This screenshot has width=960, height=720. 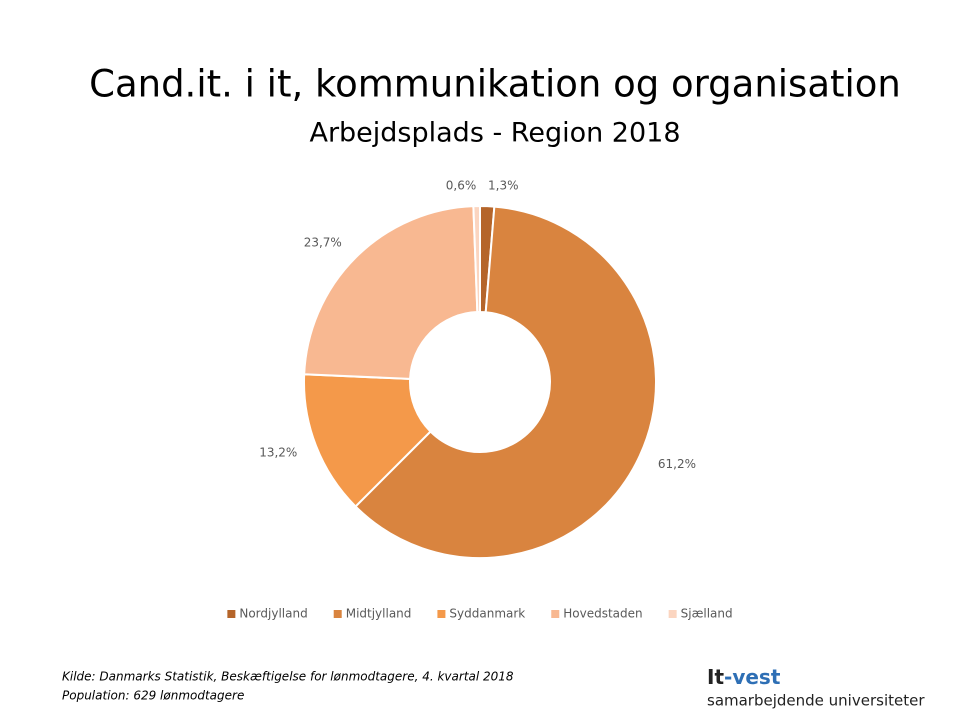 I want to click on legend-label: Syddanmark, so click(x=487, y=614).